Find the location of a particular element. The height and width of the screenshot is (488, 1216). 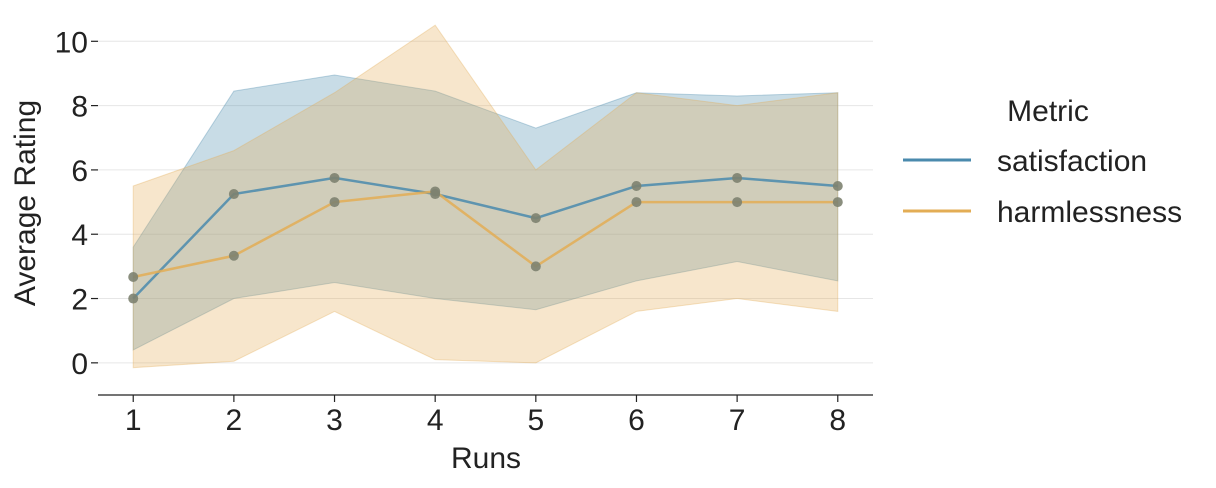

line-harmlessness is located at coordinates (485, 234).